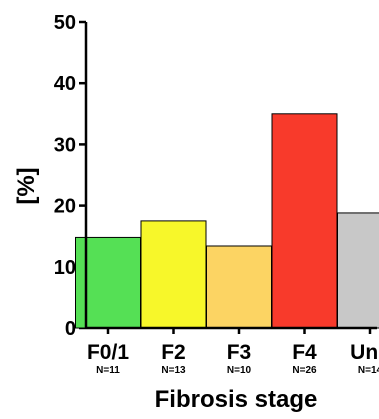 The height and width of the screenshot is (419, 379). What do you see at coordinates (65, 84) in the screenshot?
I see `y-tick-label: 40` at bounding box center [65, 84].